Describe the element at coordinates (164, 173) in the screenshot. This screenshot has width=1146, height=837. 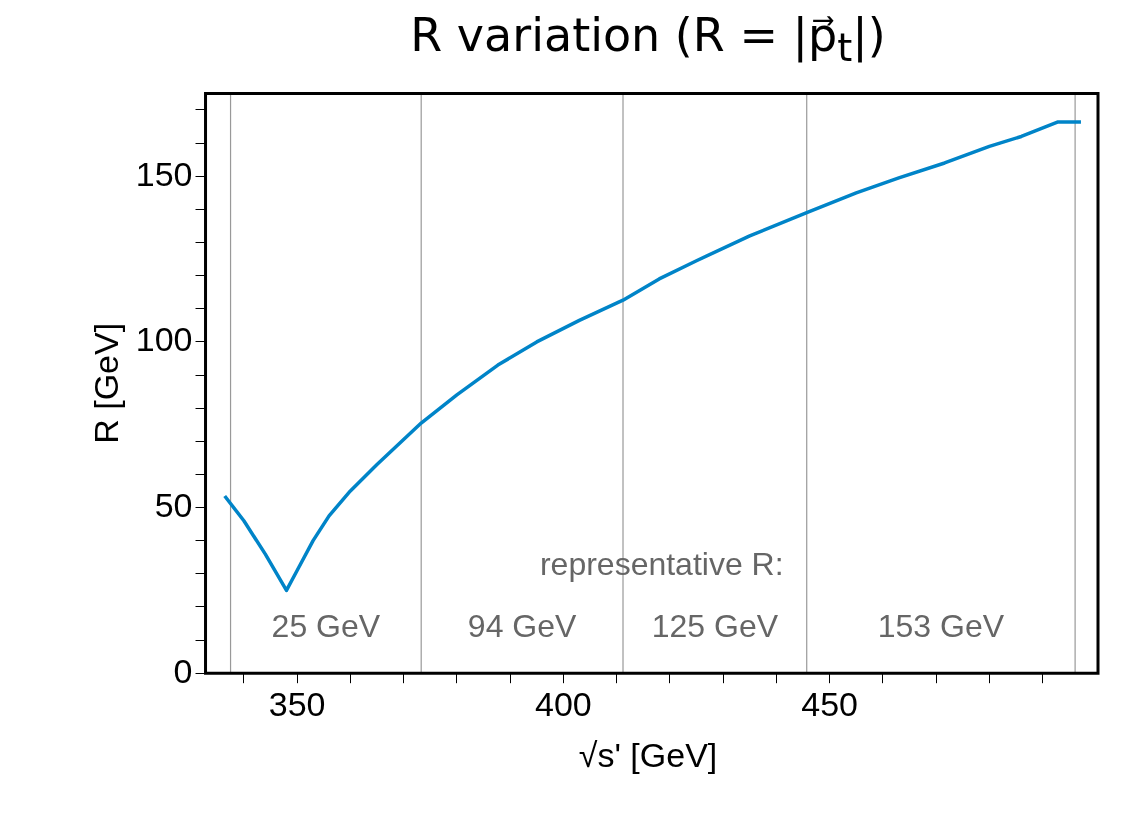
I see `y-tick-label: 150` at that location.